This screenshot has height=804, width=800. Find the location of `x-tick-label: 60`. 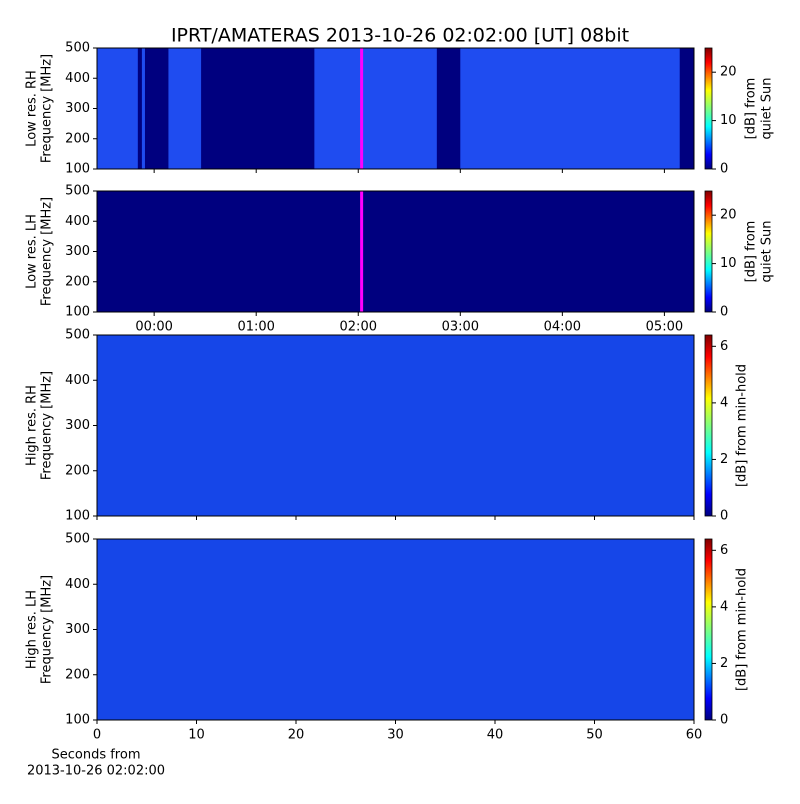

x-tick-label: 60 is located at coordinates (694, 735).